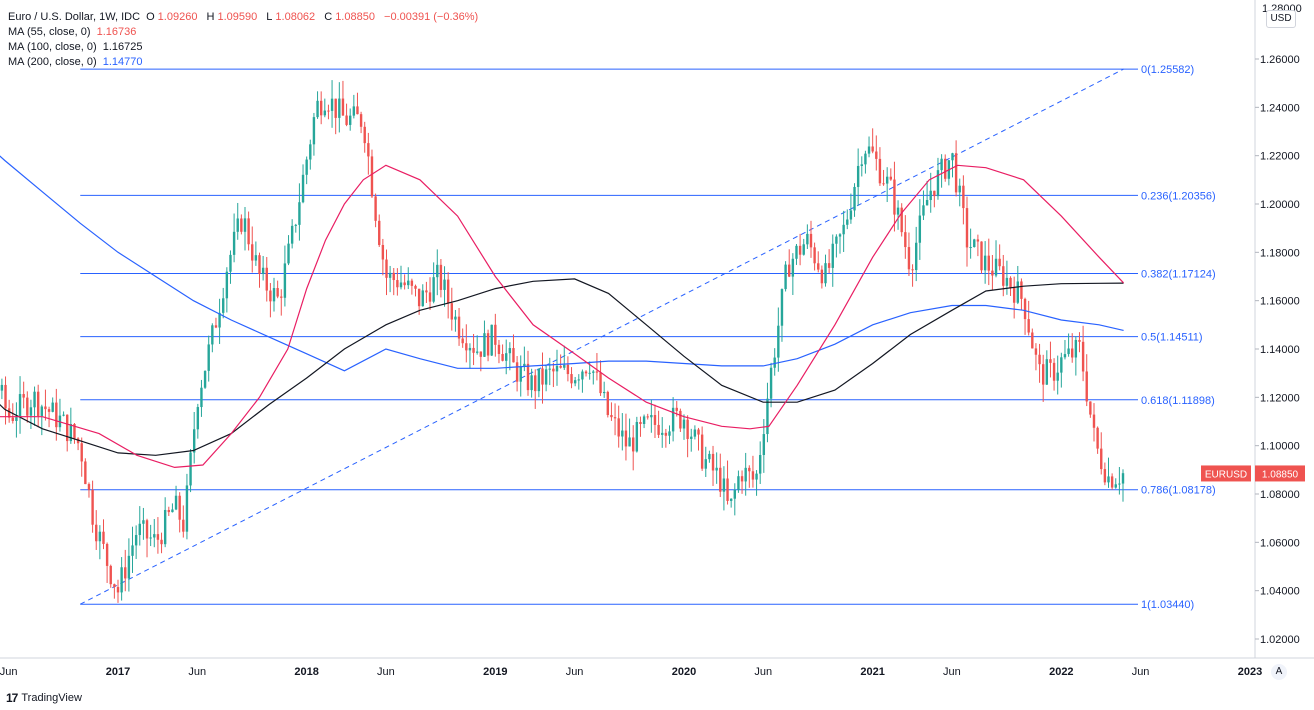  What do you see at coordinates (1226, 473) in the screenshot?
I see `last-price-symbol-box` at bounding box center [1226, 473].